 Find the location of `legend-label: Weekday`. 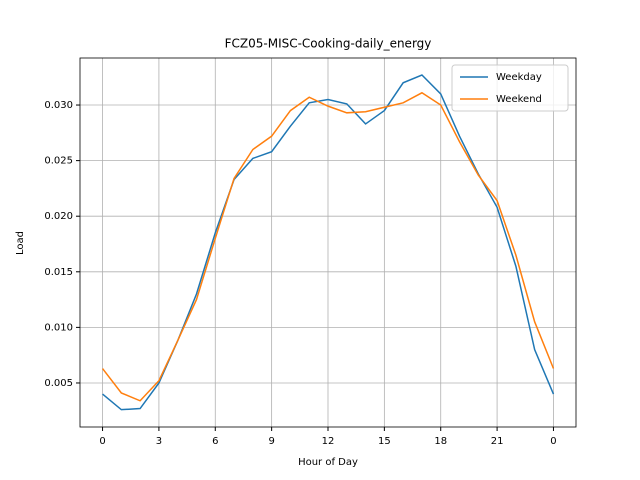

legend-label: Weekday is located at coordinates (519, 77).